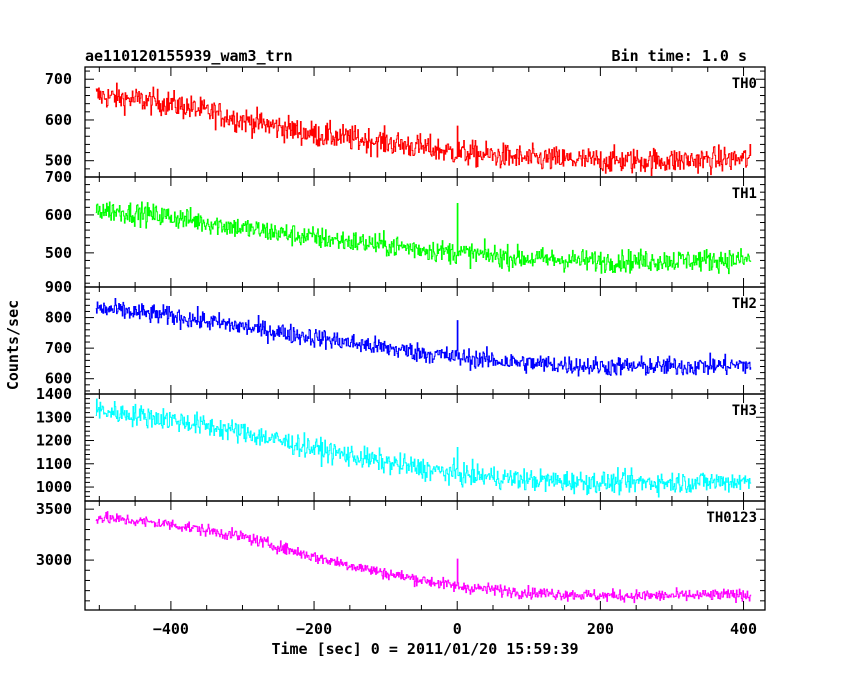  I want to click on bin-time-label: Bin time: 1.0 s, so click(679, 56).